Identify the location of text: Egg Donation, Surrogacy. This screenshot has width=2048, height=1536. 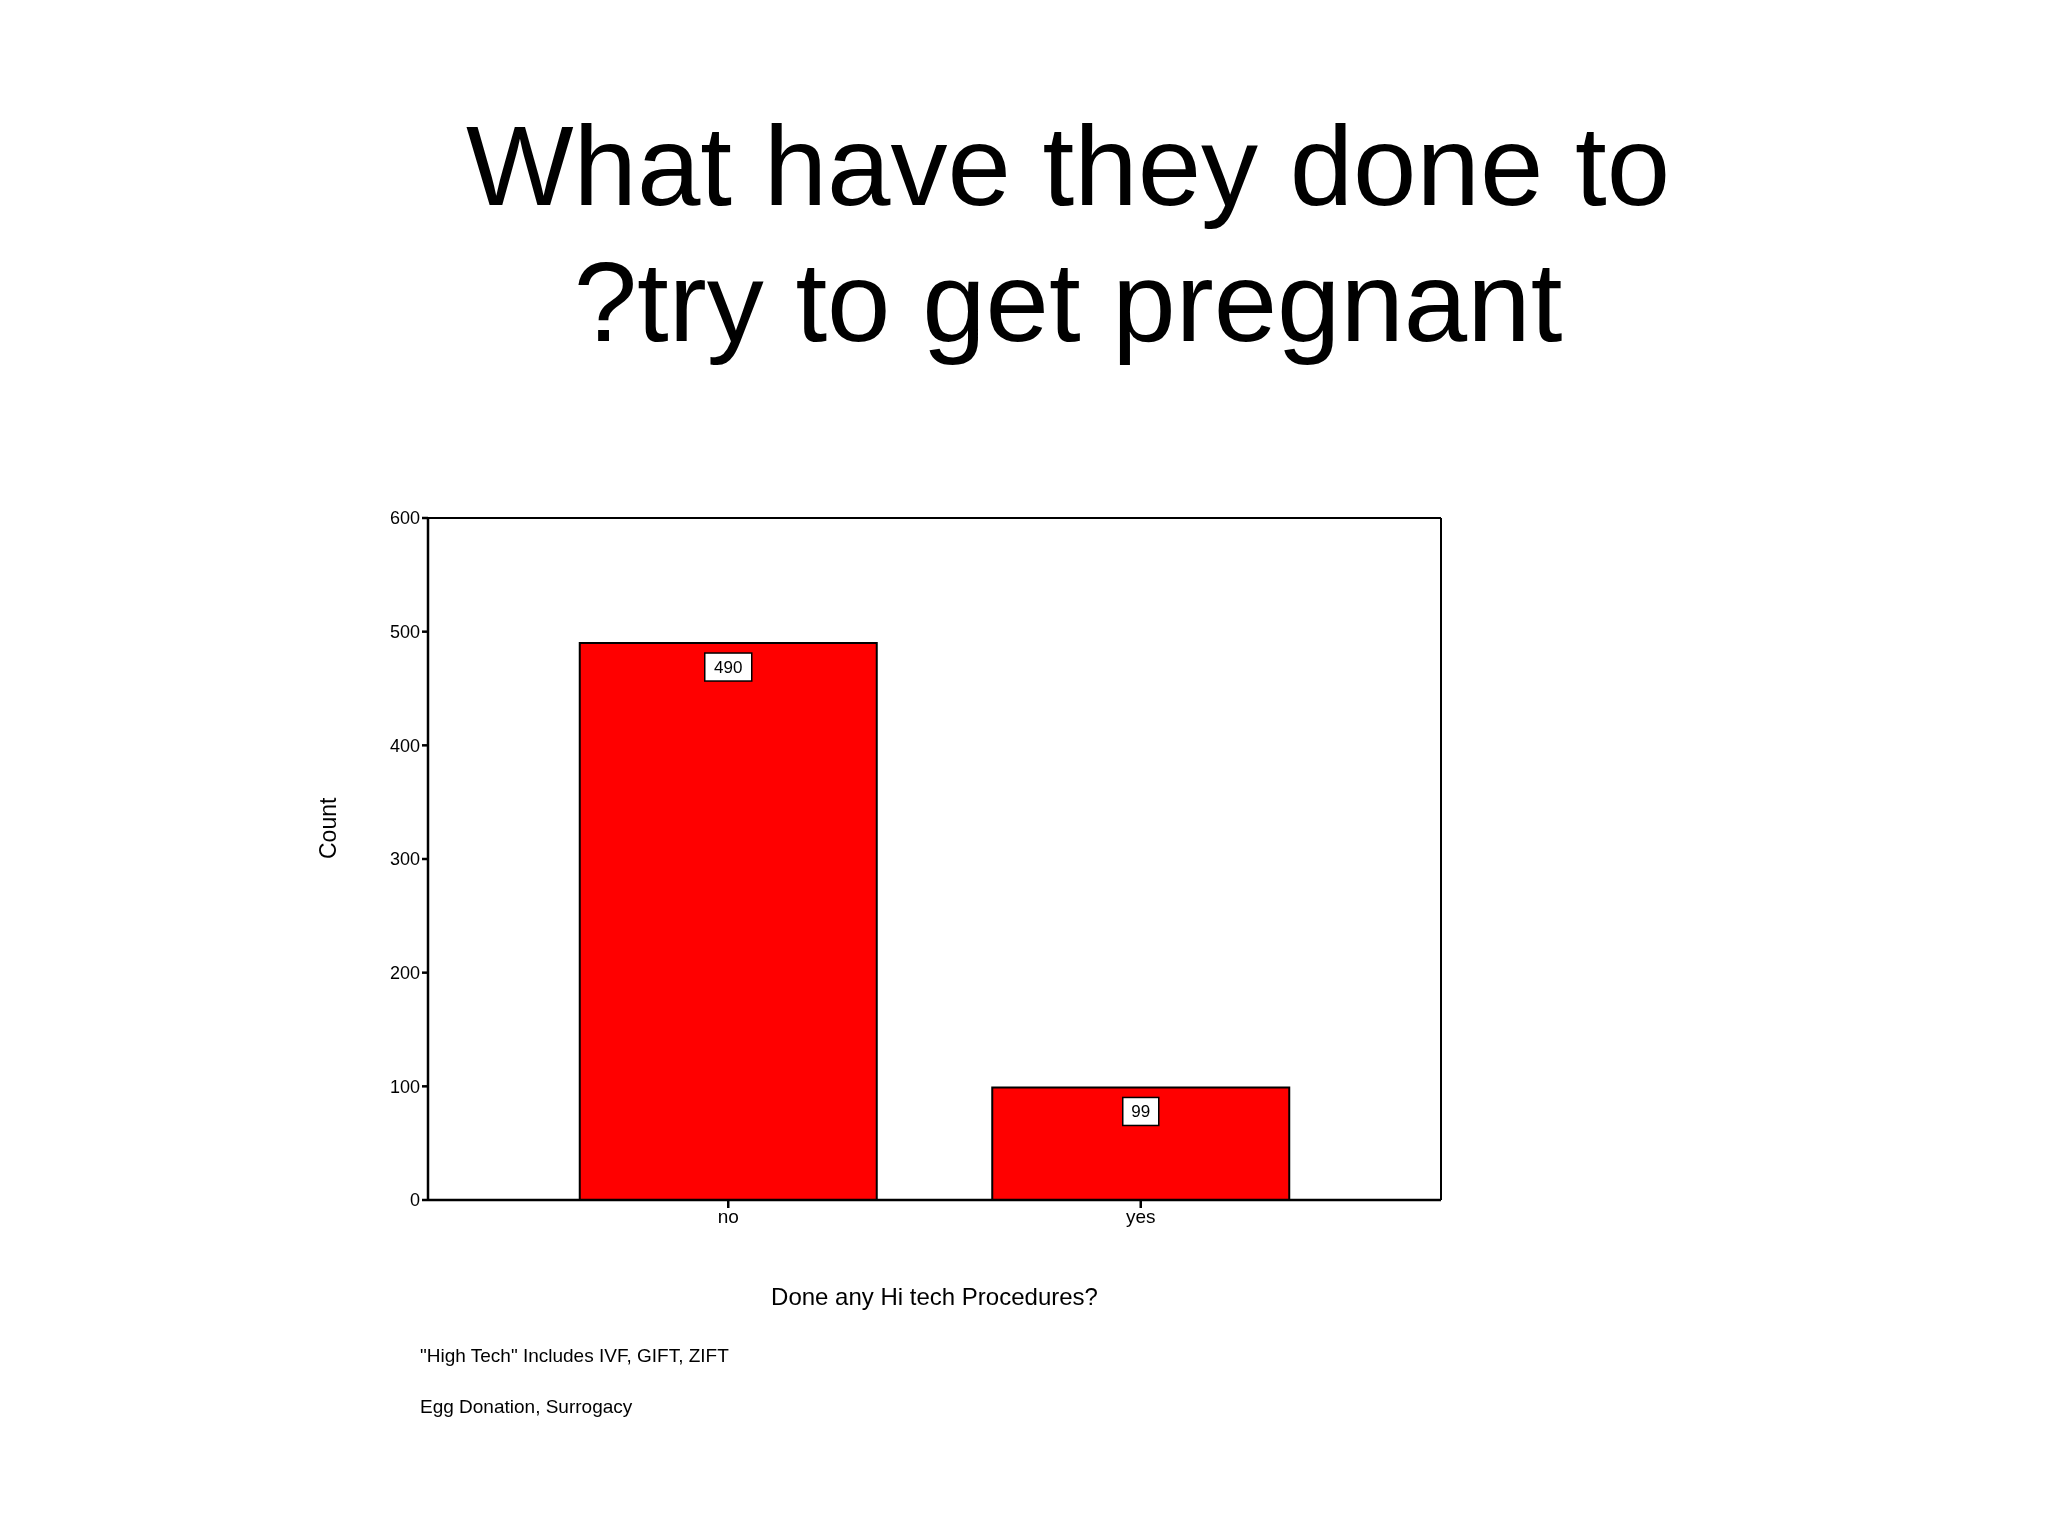
(526, 1407).